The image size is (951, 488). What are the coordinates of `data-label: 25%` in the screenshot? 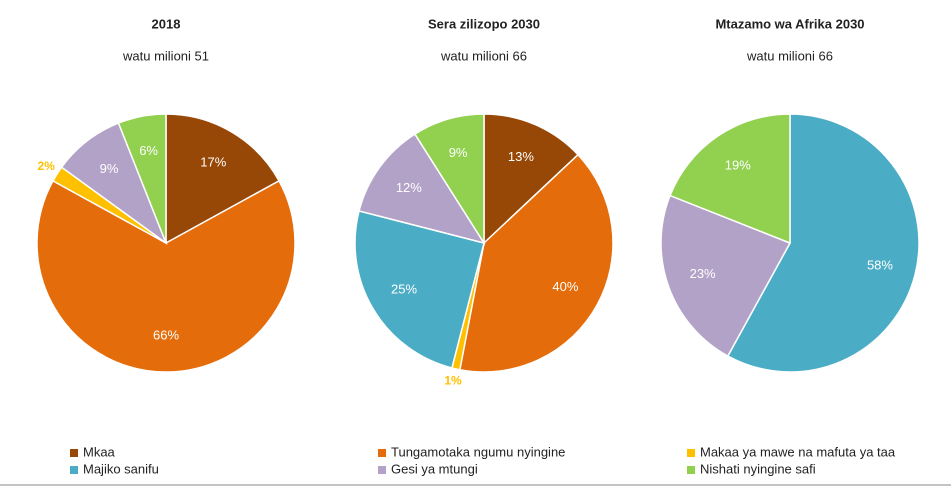 It's located at (404, 289).